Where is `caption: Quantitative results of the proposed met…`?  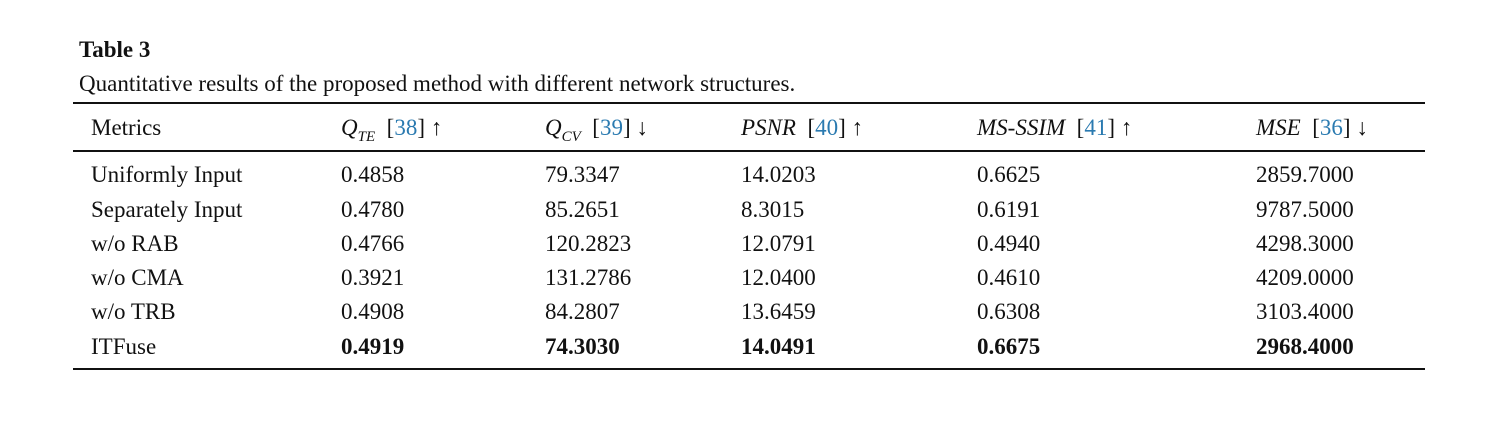
caption: Quantitative results of the proposed met… is located at coordinates (437, 83).